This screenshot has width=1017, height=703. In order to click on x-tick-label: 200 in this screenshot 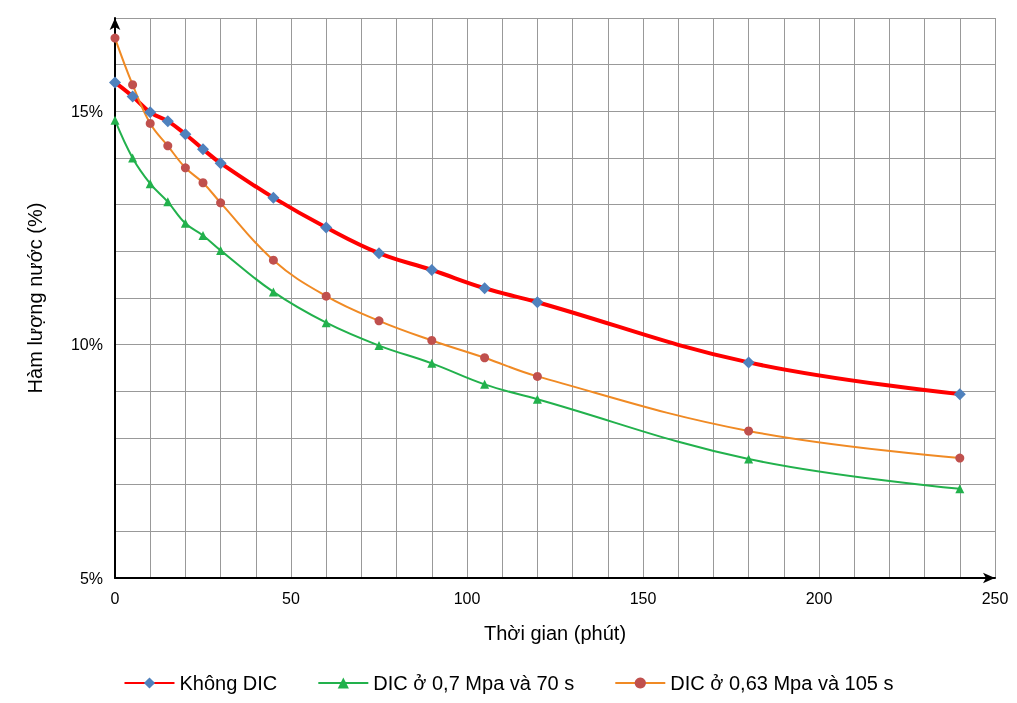, I will do `click(819, 598)`.